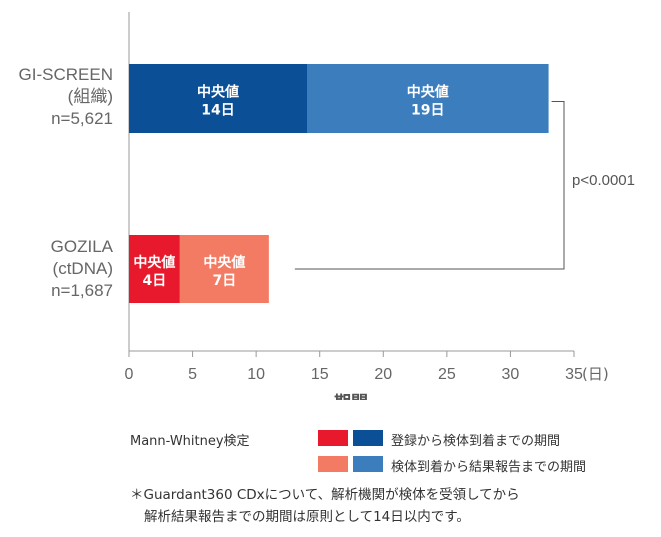  I want to click on x-tick-label: 5, so click(192, 374).